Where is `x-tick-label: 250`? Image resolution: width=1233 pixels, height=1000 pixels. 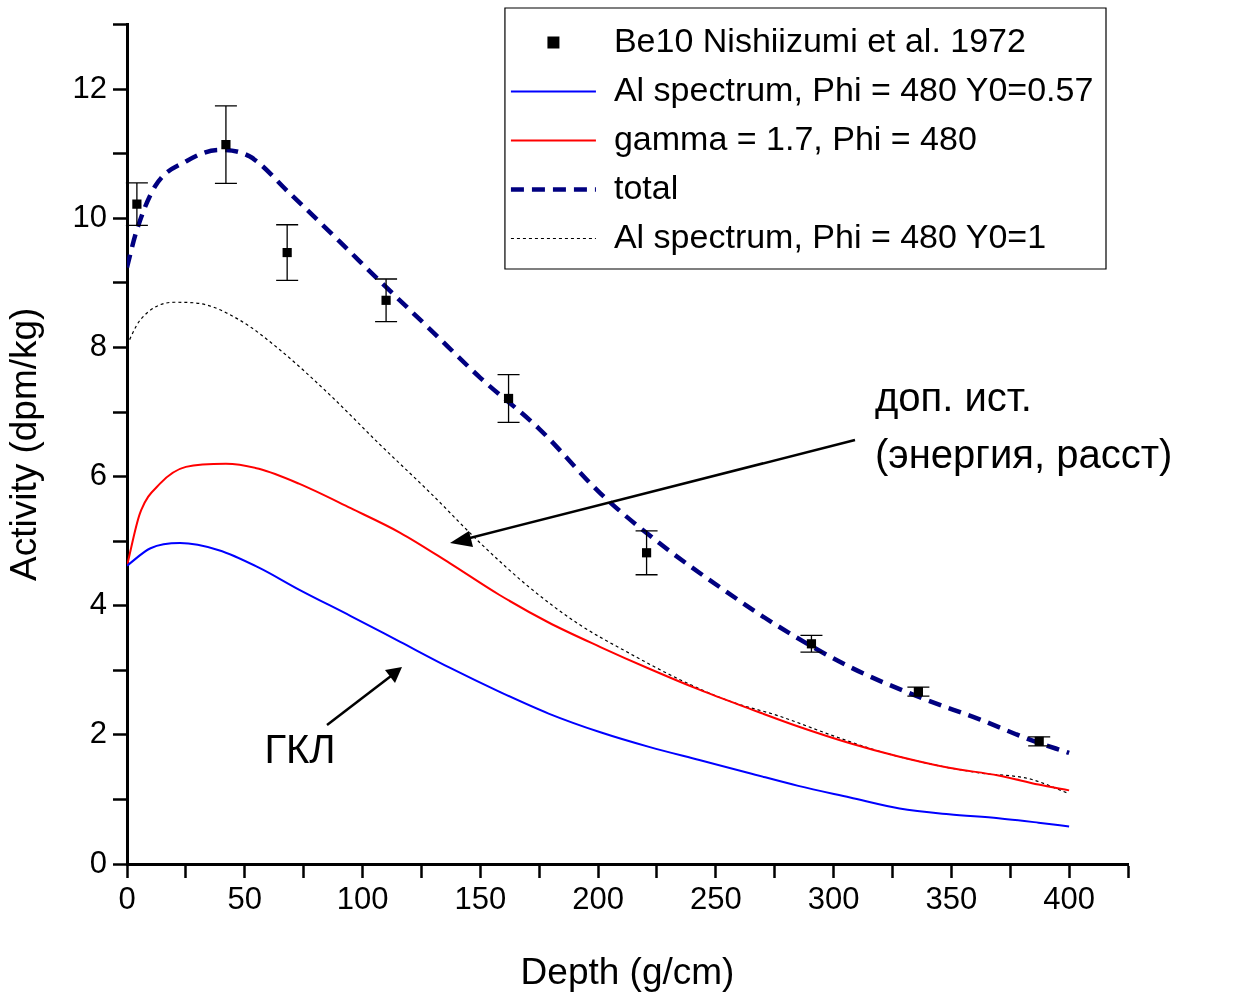
x-tick-label: 250 is located at coordinates (715, 899).